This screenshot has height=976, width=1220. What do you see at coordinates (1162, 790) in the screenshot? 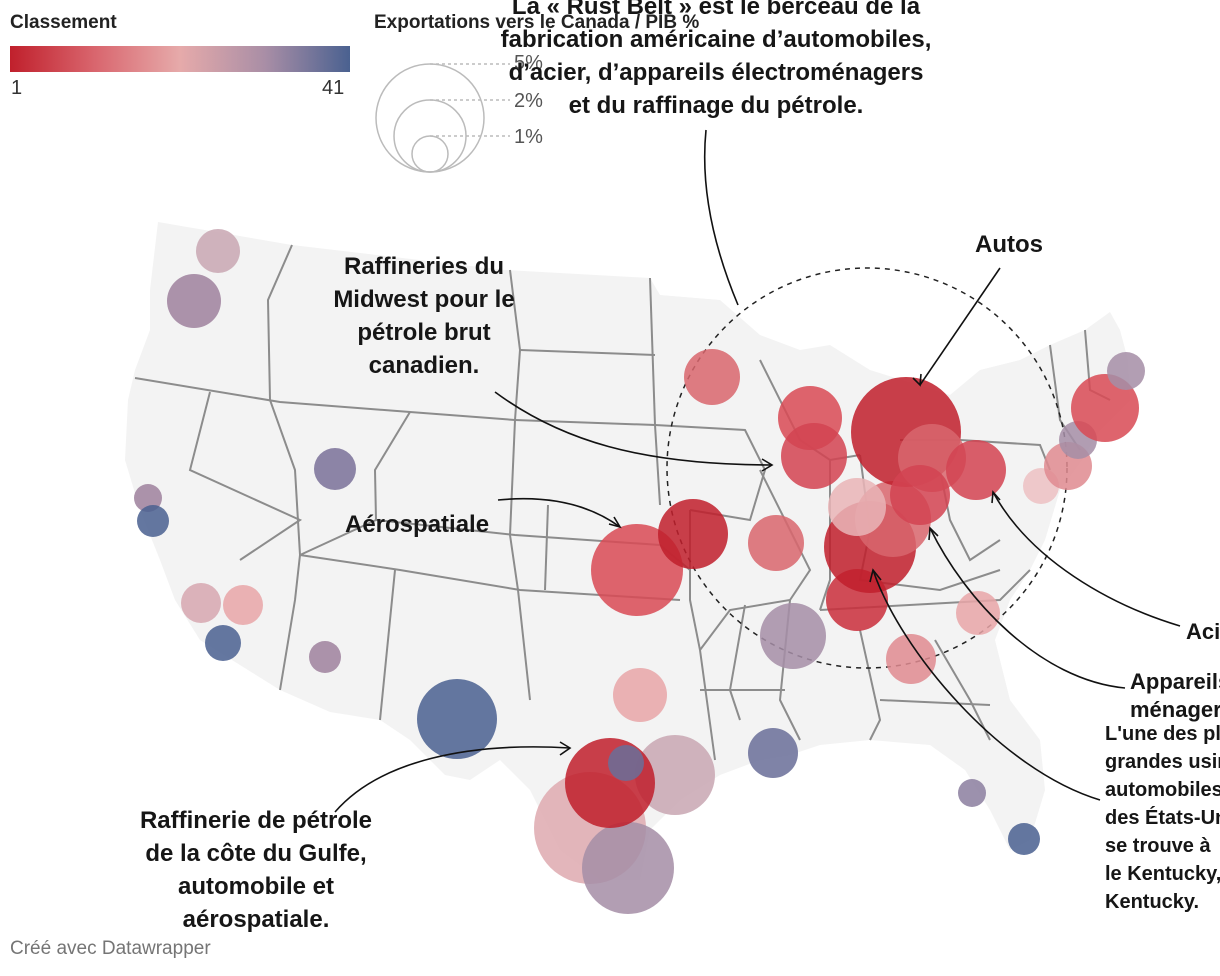
I see `annotation-line: automobiles` at bounding box center [1162, 790].